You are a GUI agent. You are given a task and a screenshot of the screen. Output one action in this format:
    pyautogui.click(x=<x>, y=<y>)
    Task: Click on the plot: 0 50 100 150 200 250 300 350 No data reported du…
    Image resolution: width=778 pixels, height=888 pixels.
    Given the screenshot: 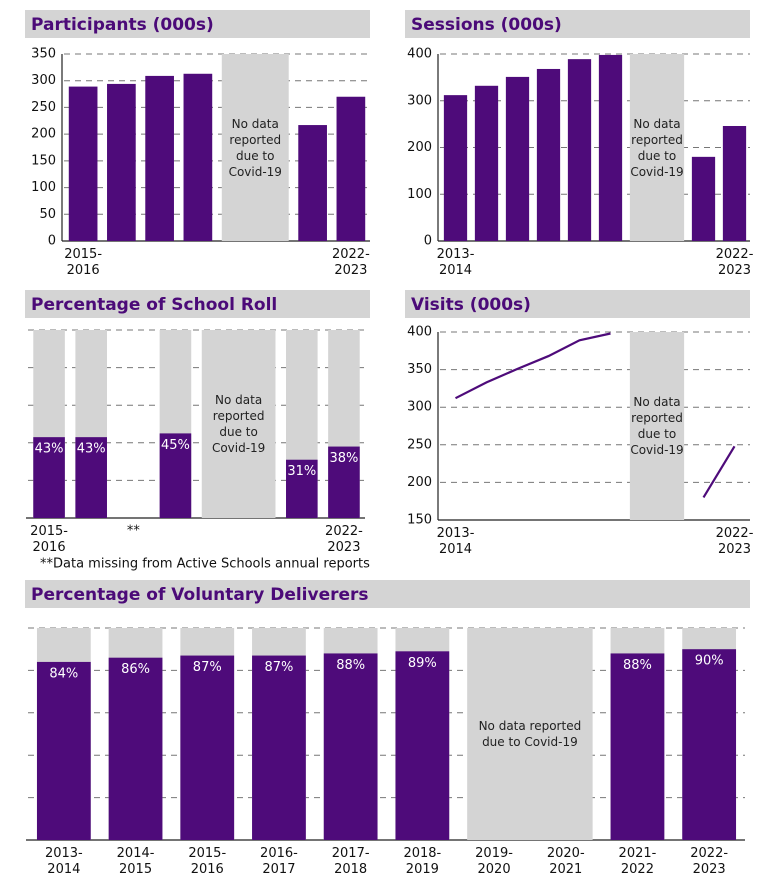 What is the action you would take?
    pyautogui.click(x=200, y=162)
    